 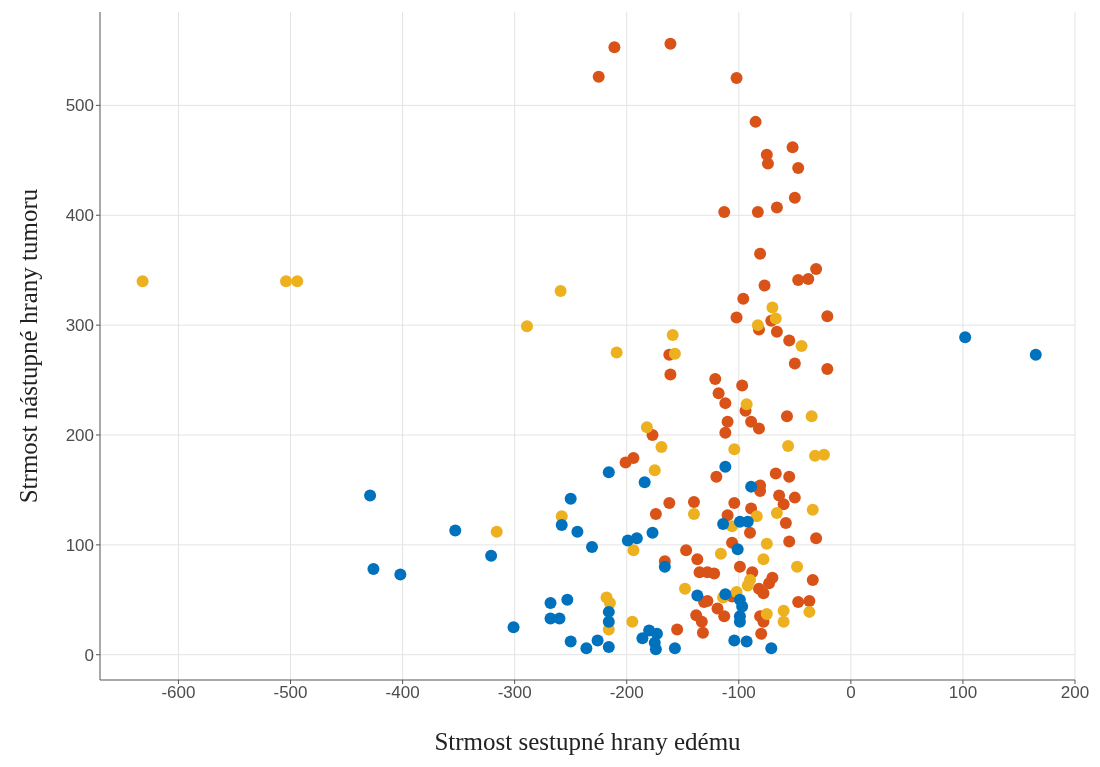 What do you see at coordinates (588, 741) in the screenshot?
I see `x-axis-title: Strmost sestupné hrany edému` at bounding box center [588, 741].